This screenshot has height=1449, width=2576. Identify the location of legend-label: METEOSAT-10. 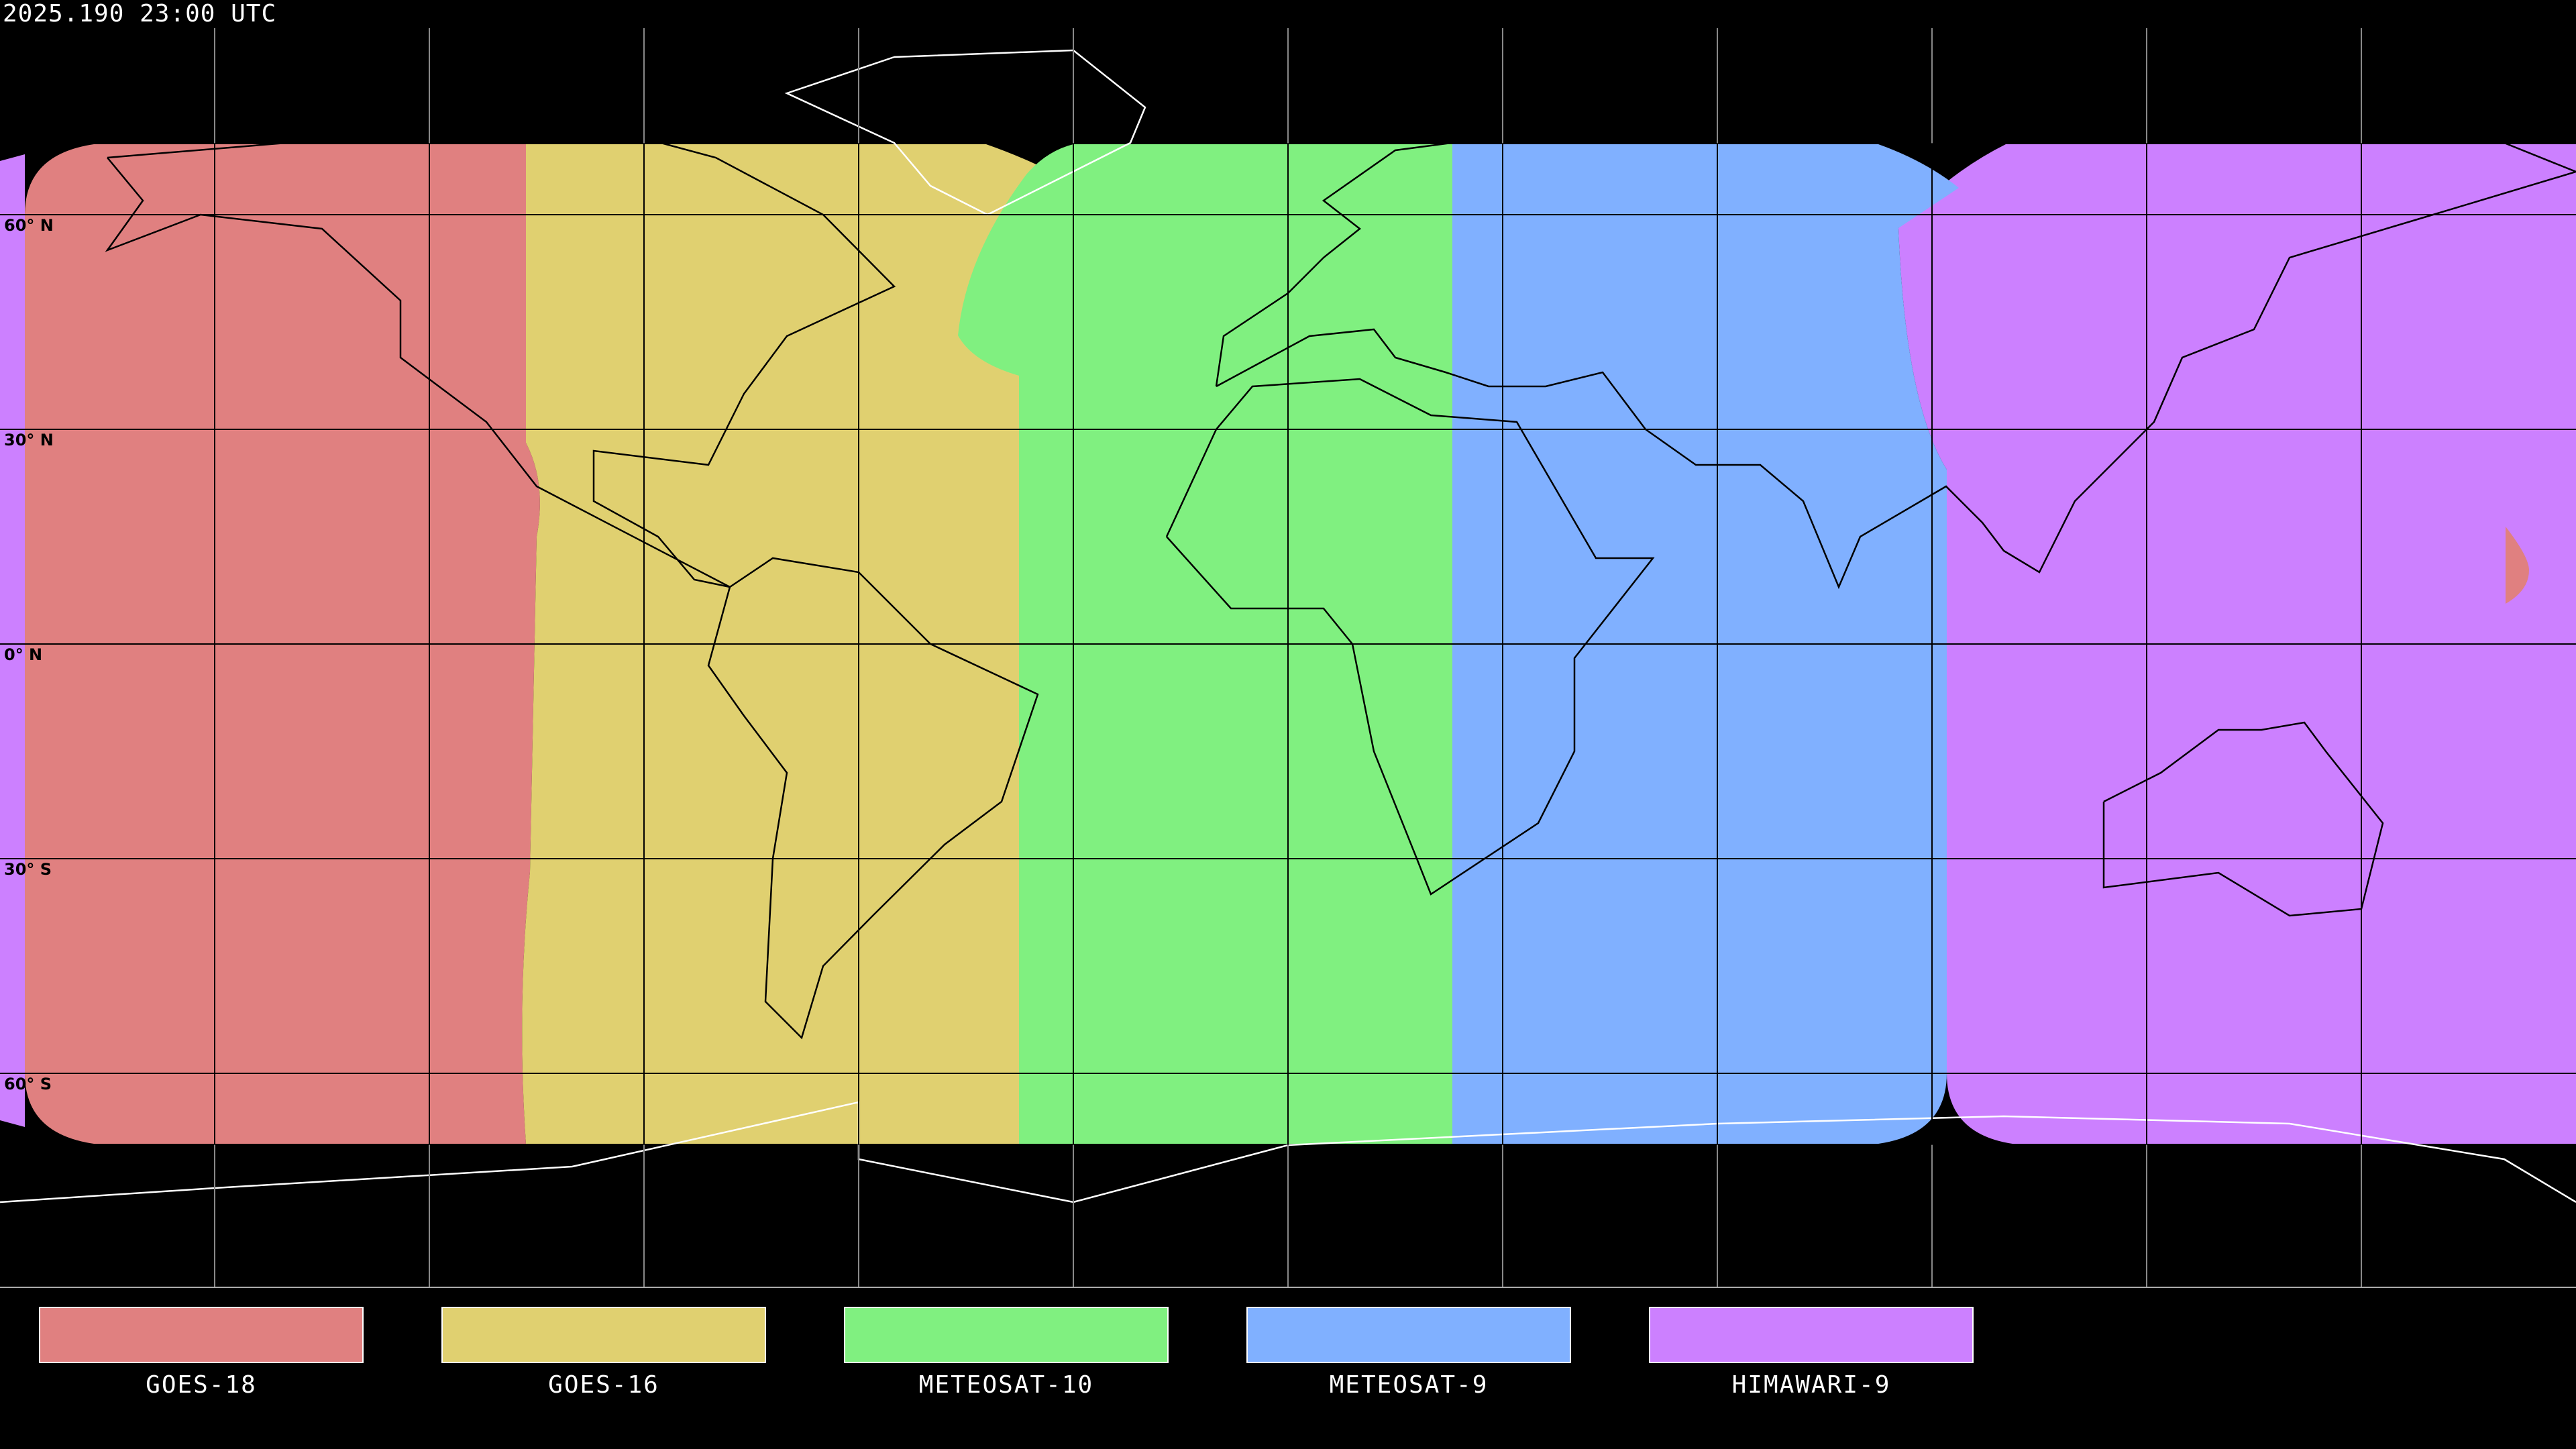
(1006, 1385).